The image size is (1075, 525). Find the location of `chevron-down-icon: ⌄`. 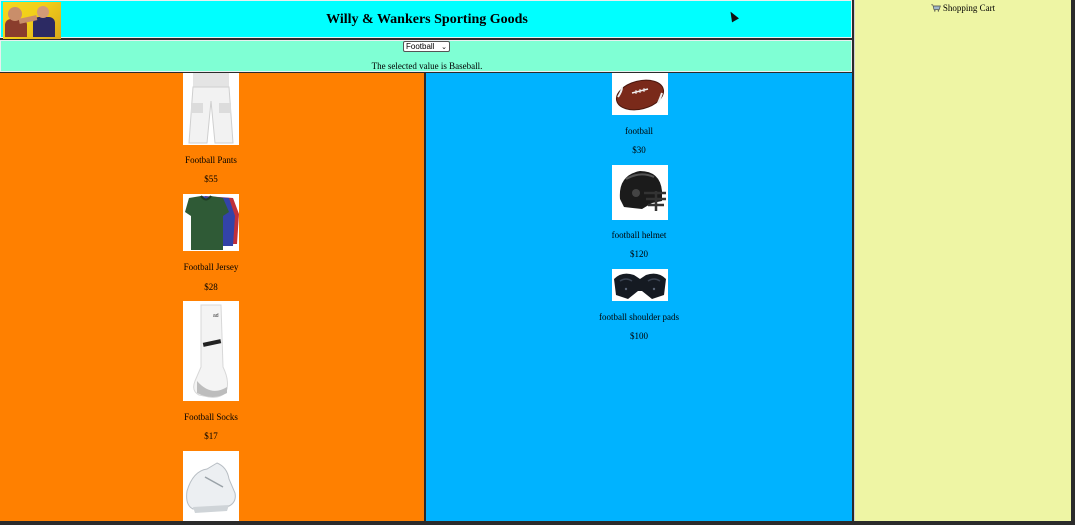

chevron-down-icon: ⌄ is located at coordinates (444, 47).